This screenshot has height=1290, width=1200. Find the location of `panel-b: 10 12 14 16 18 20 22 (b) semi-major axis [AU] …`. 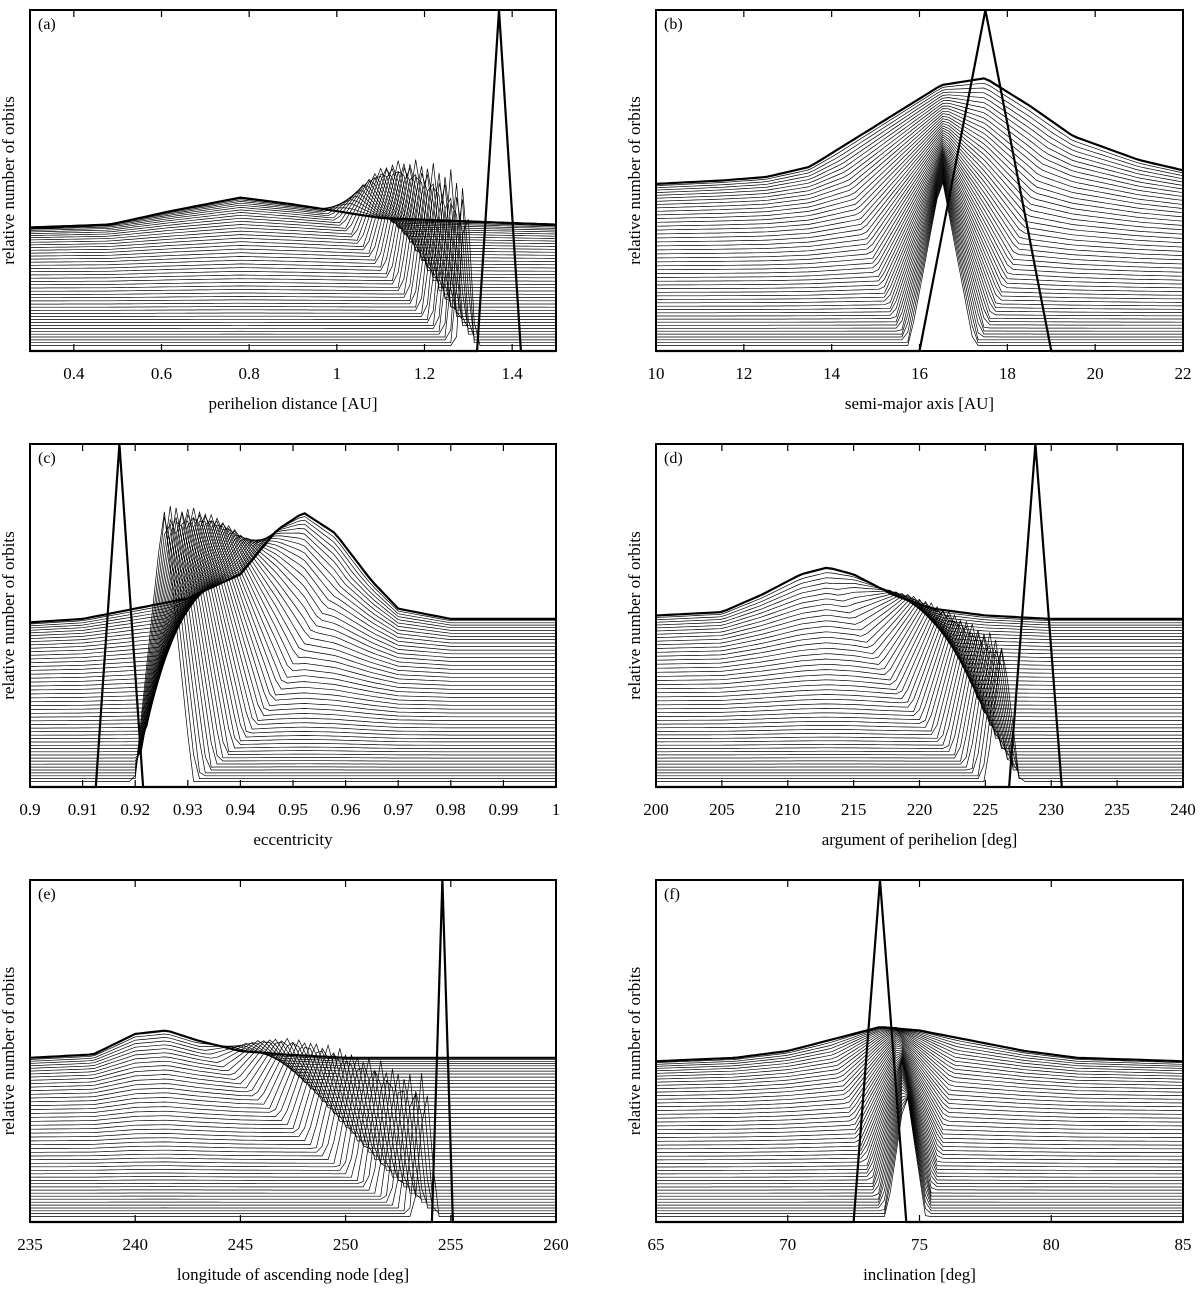

panel-b: 10 12 14 16 18 20 22 (b) semi-major axis [AU] … is located at coordinates (908, 211).